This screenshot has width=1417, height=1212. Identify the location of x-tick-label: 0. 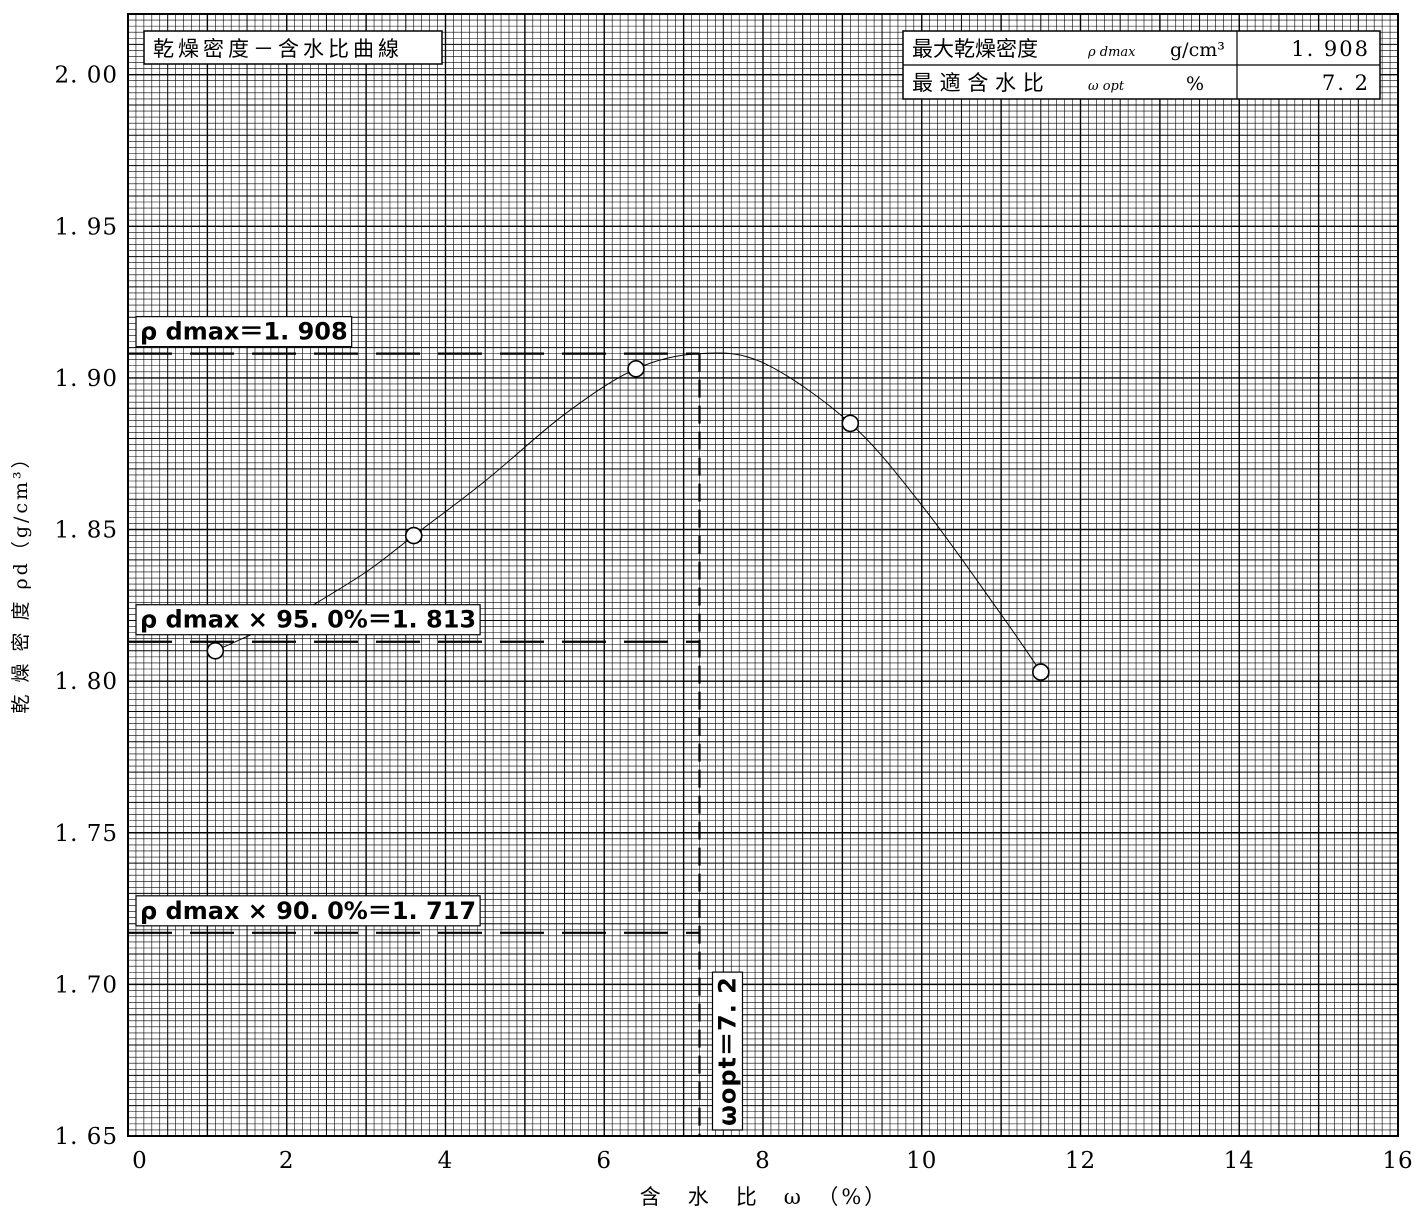
(140, 1161).